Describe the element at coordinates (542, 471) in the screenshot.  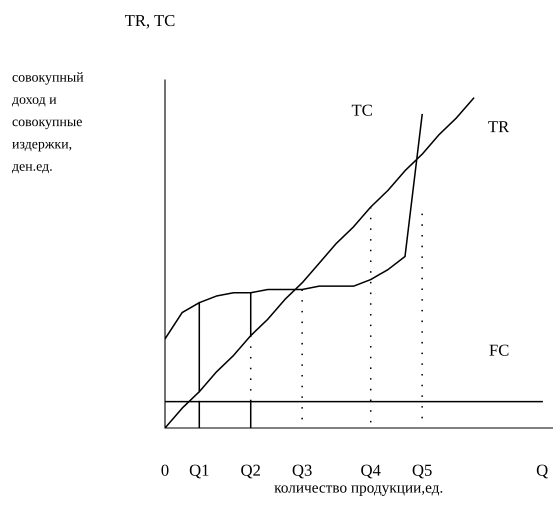
I see `x-tick-label: Q` at that location.